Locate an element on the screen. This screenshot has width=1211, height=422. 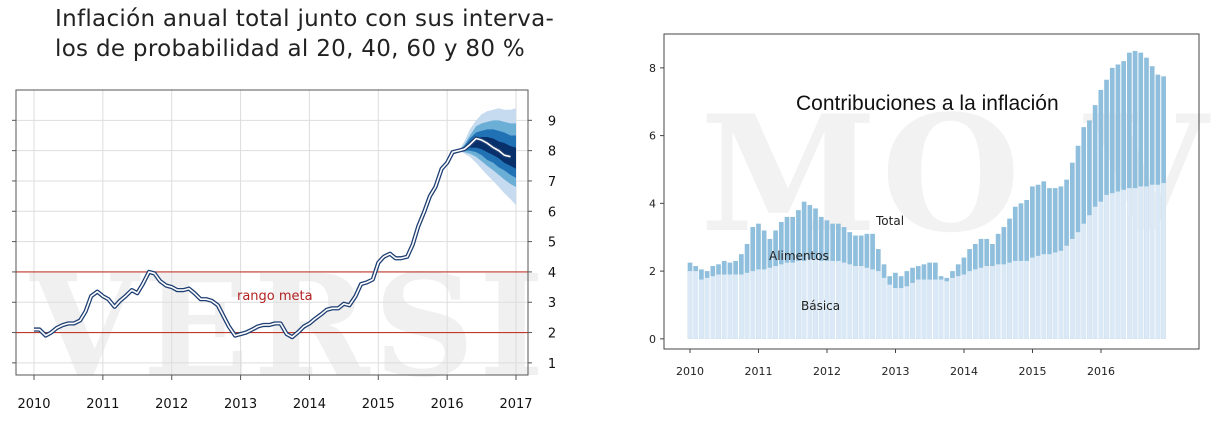
label-alimentos: Alimentos is located at coordinates (799, 256).